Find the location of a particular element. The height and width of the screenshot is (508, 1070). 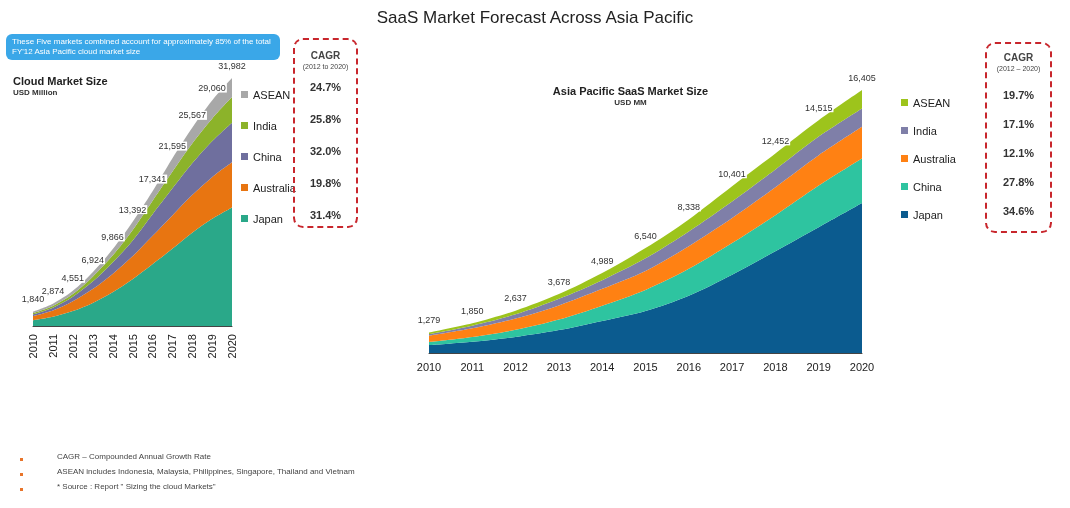

annotation: 9,866 is located at coordinates (112, 236).